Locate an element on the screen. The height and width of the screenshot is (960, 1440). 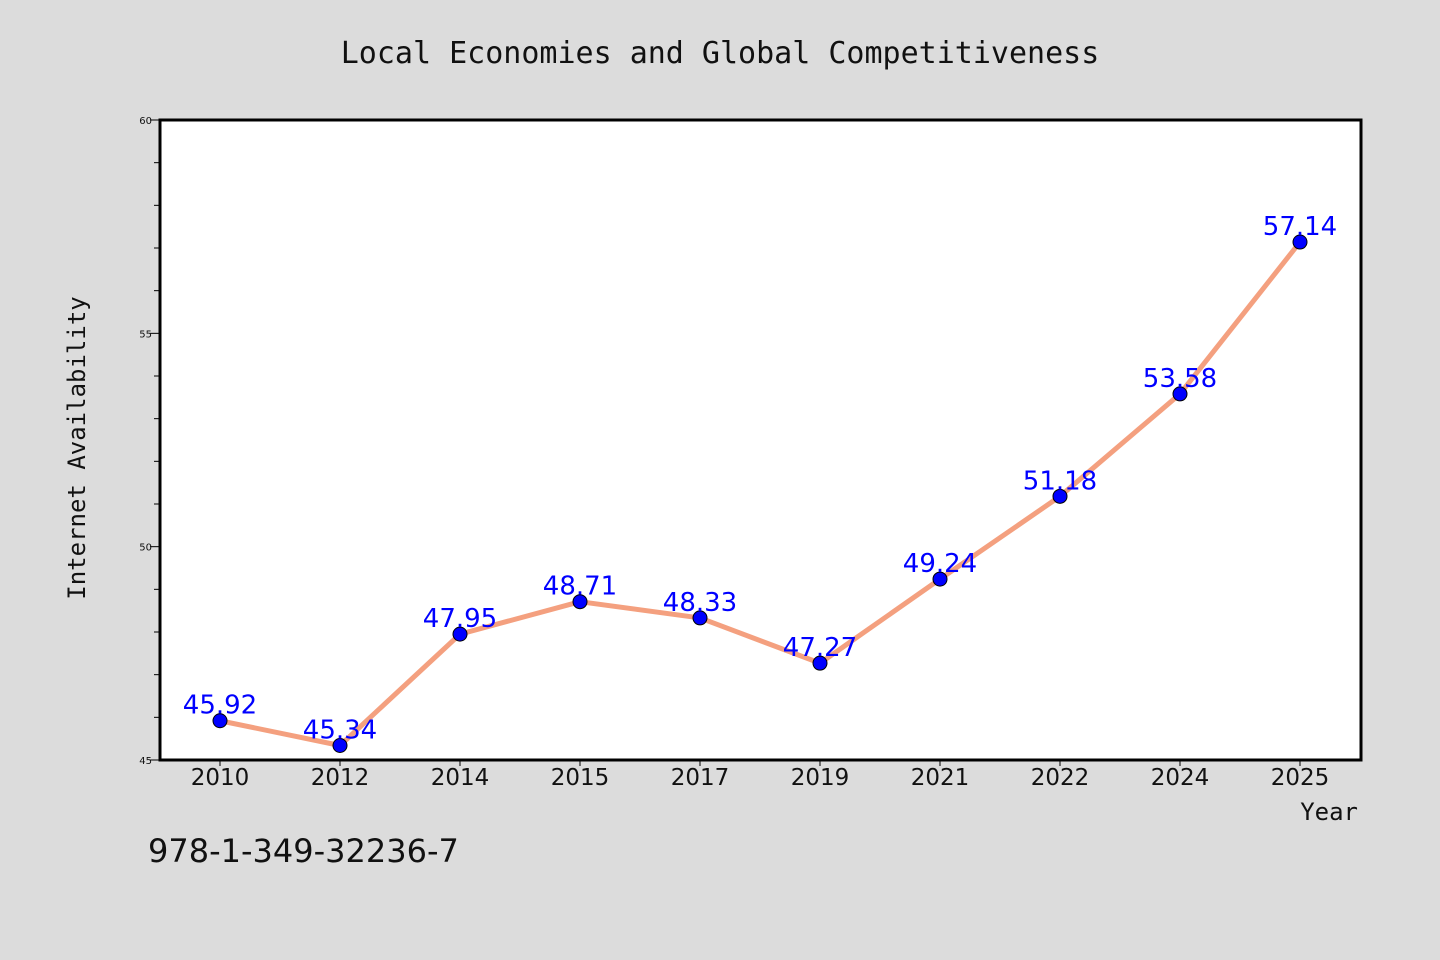
data-label: 57.14 is located at coordinates (1300, 227).